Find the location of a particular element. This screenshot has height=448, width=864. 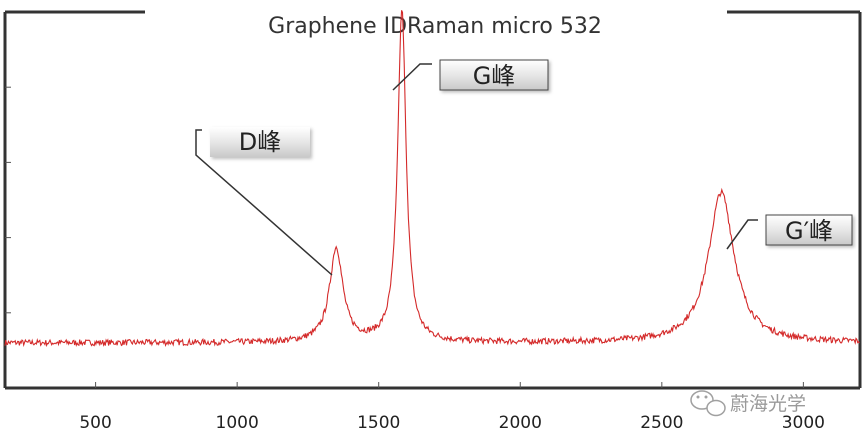

wechat-icon is located at coordinates (708, 403).